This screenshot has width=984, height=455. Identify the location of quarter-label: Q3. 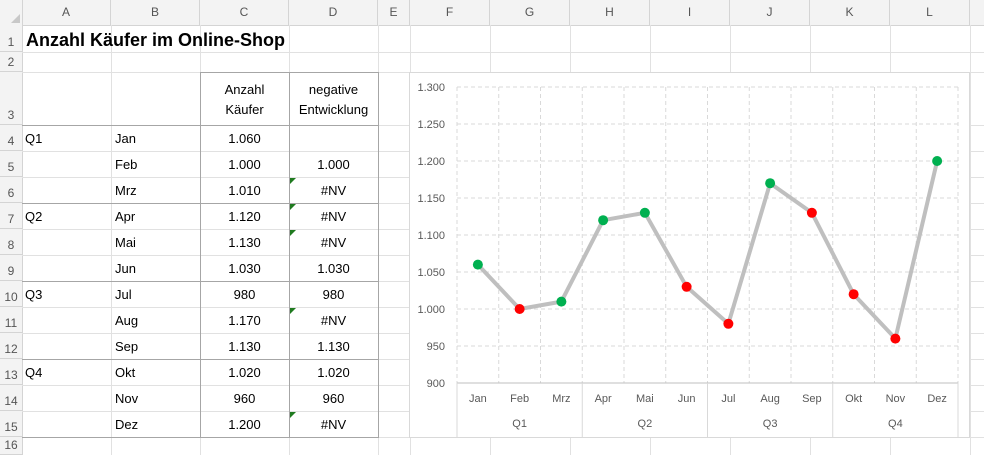
(34, 294).